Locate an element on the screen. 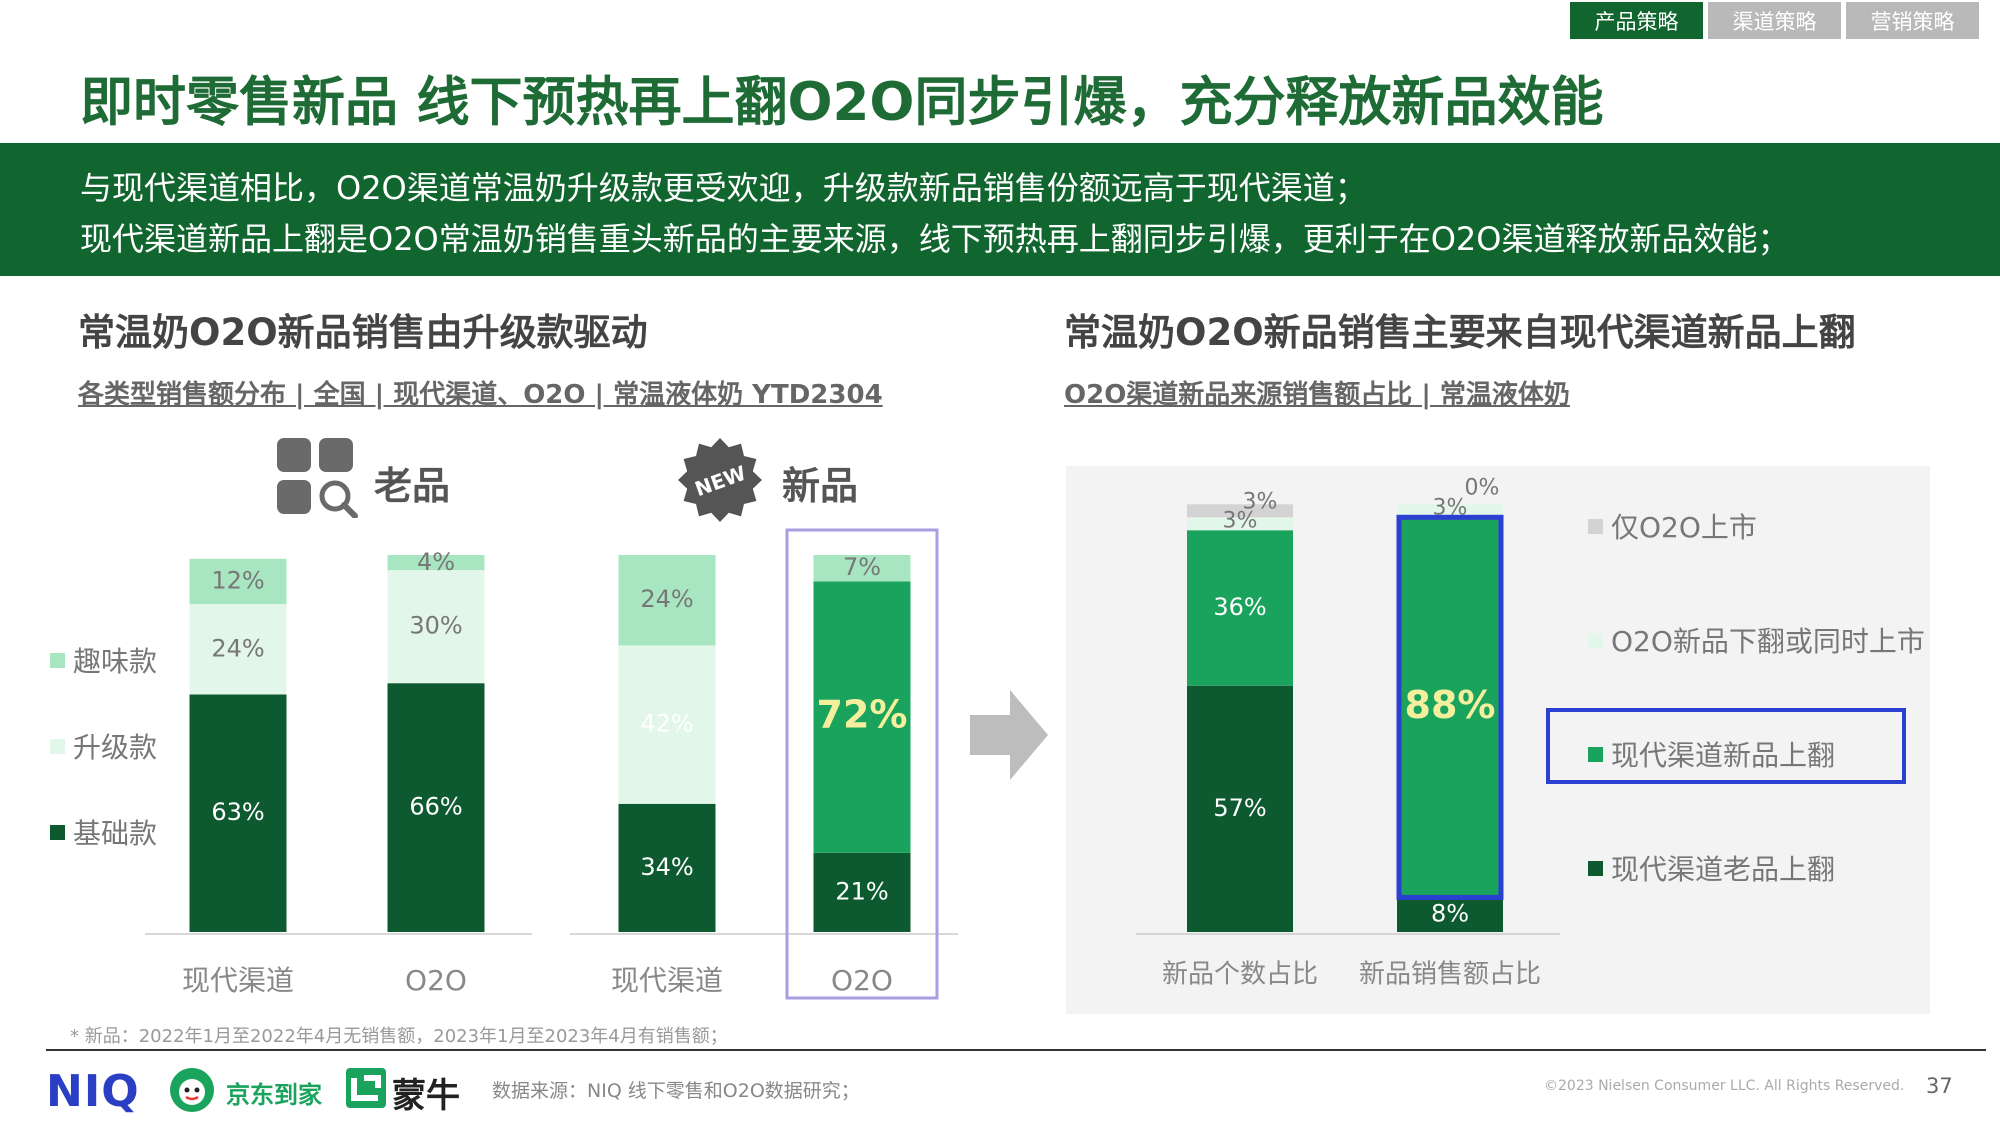 The height and width of the screenshot is (1125, 2000). niq-logo: NIQ is located at coordinates (93, 1091).